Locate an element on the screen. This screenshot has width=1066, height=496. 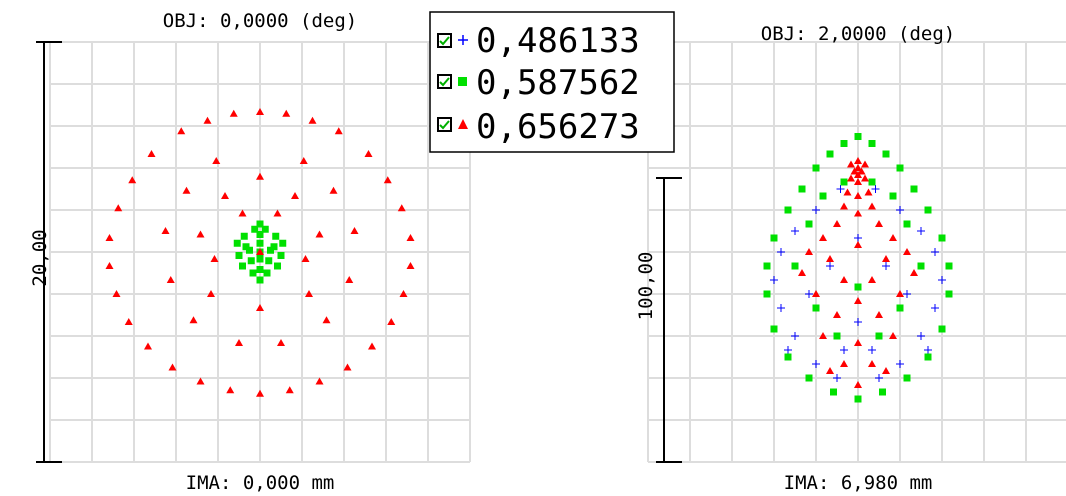
field-image-height-2: IMA: 6,980 mm is located at coordinates (858, 483).